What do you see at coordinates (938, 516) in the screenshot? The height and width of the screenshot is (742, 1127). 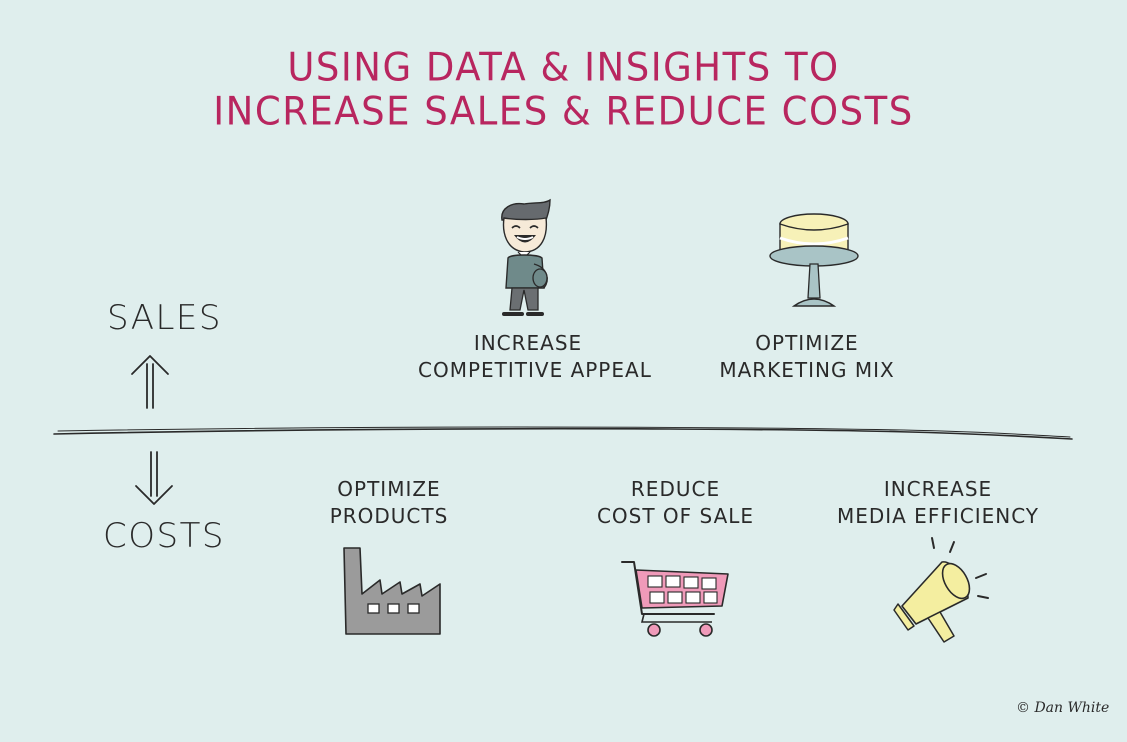 I see `cost-item-media-efficiency-line2: MEDIA EFFICIENCY` at bounding box center [938, 516].